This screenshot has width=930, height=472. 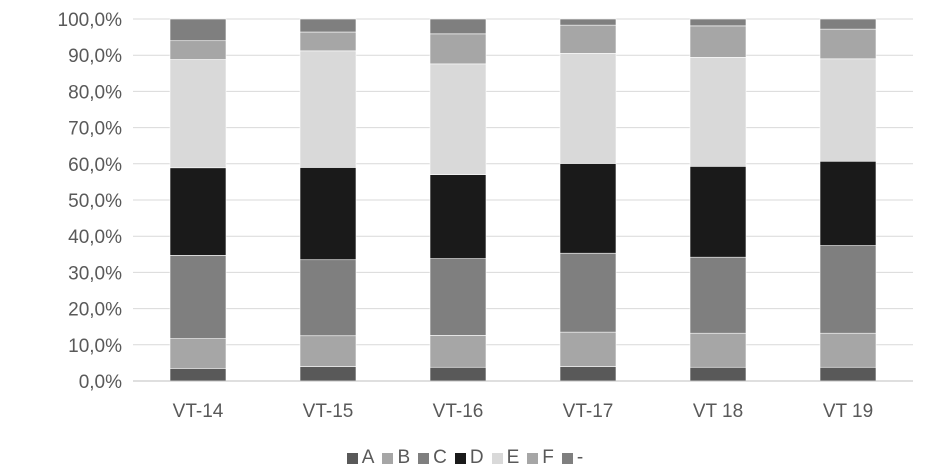 What do you see at coordinates (368, 457) in the screenshot?
I see `legend-label: A` at bounding box center [368, 457].